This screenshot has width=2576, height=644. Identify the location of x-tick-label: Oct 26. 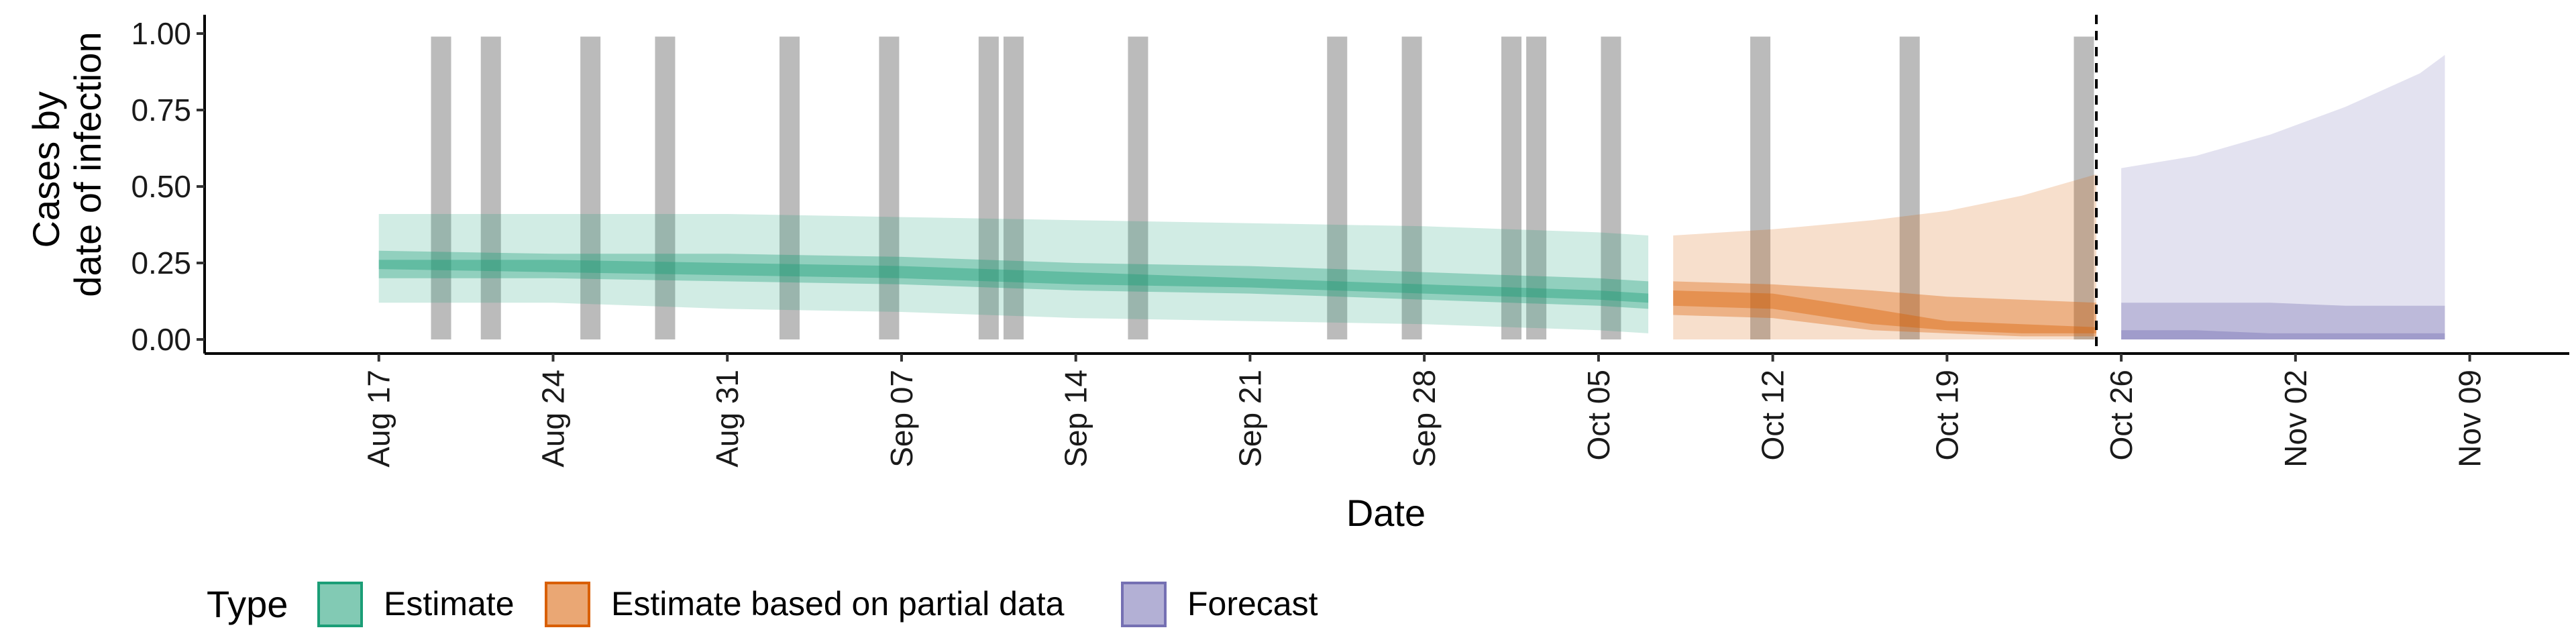
(2121, 415).